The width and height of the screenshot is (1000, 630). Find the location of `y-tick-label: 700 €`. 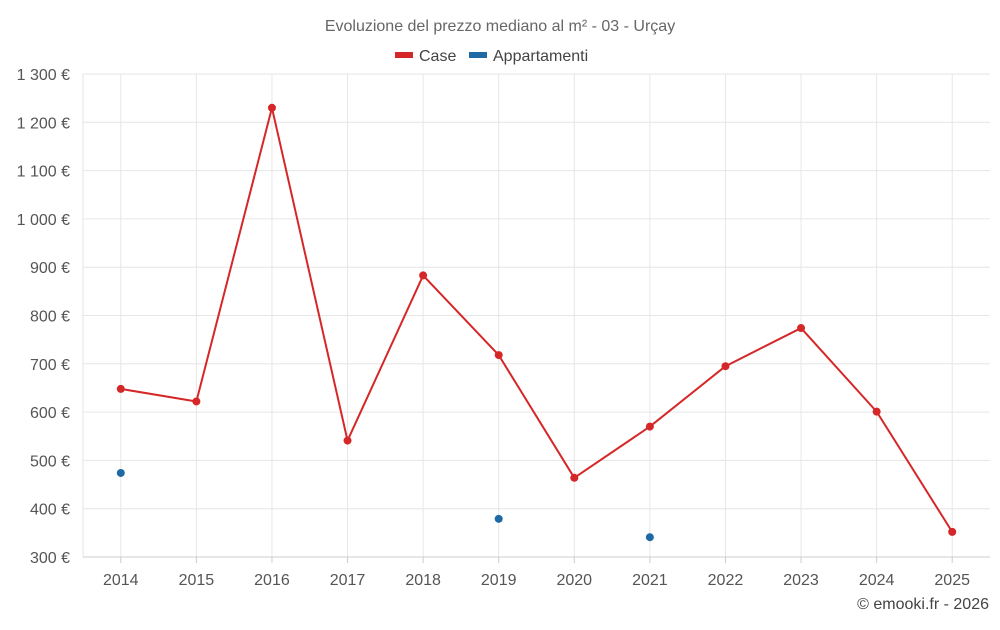

y-tick-label: 700 € is located at coordinates (50, 365).